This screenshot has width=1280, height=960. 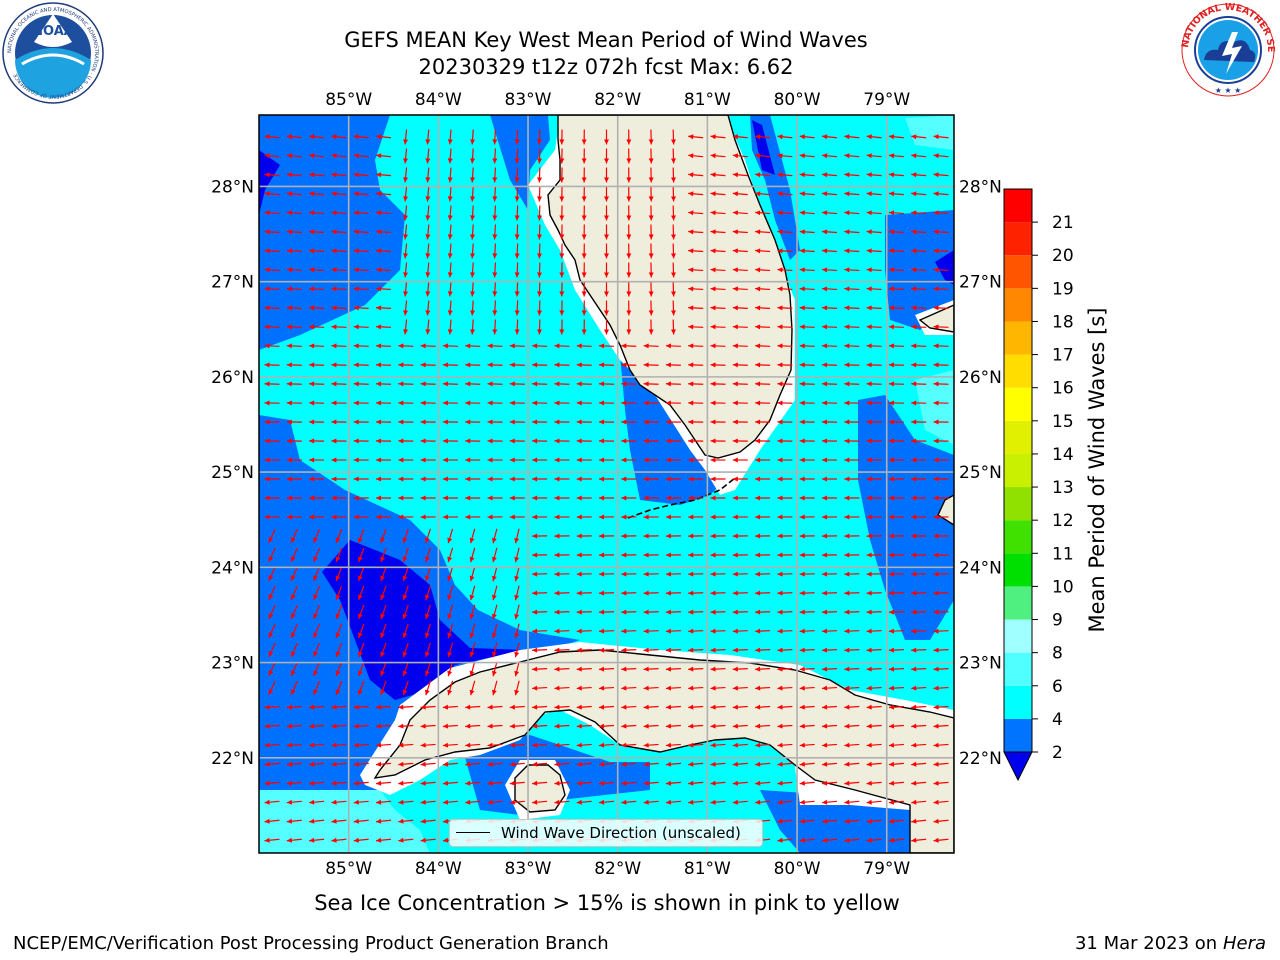 What do you see at coordinates (438, 869) in the screenshot?
I see `lon-tick-label-bottom: 84°W` at bounding box center [438, 869].